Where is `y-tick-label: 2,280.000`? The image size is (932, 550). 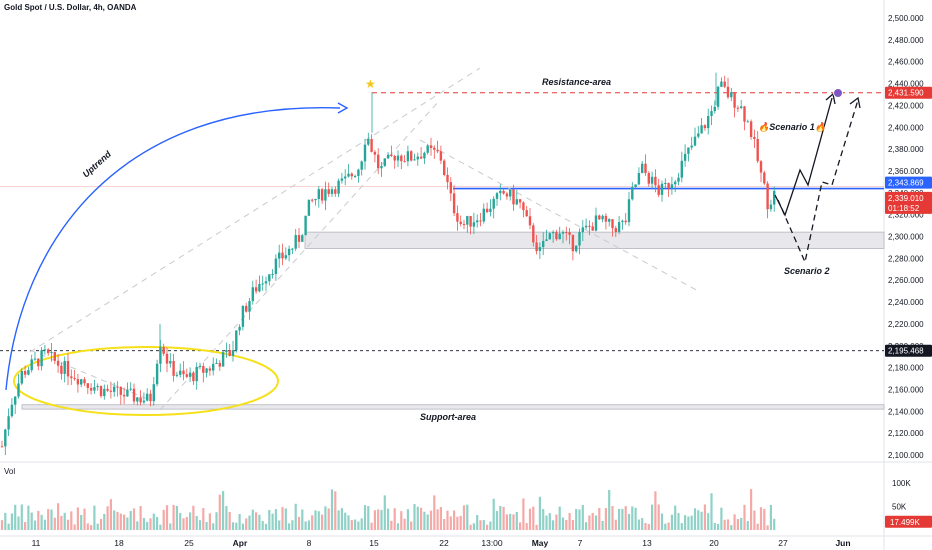
y-tick-label: 2,280.000 is located at coordinates (906, 258).